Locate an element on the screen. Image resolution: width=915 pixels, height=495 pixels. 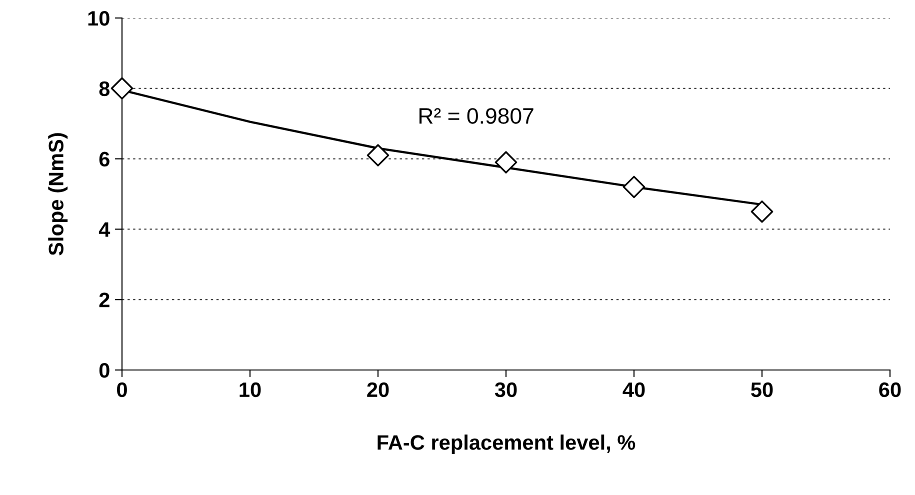
y-tick-label: 2 is located at coordinates (104, 300).